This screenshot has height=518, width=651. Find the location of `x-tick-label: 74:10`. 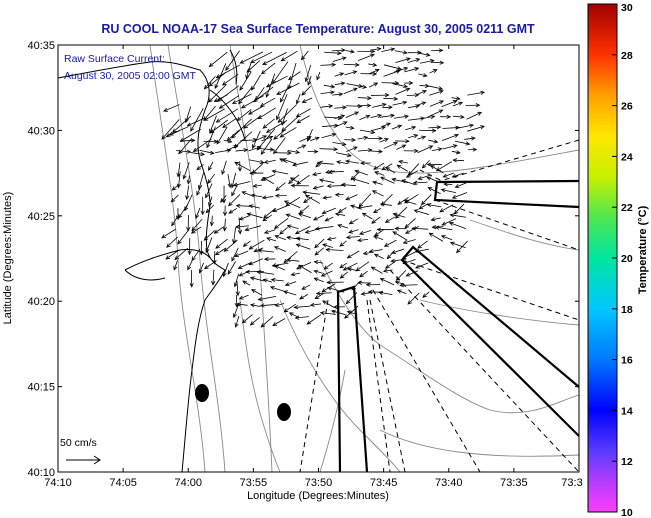

x-tick-label: 74:10 is located at coordinates (58, 483).